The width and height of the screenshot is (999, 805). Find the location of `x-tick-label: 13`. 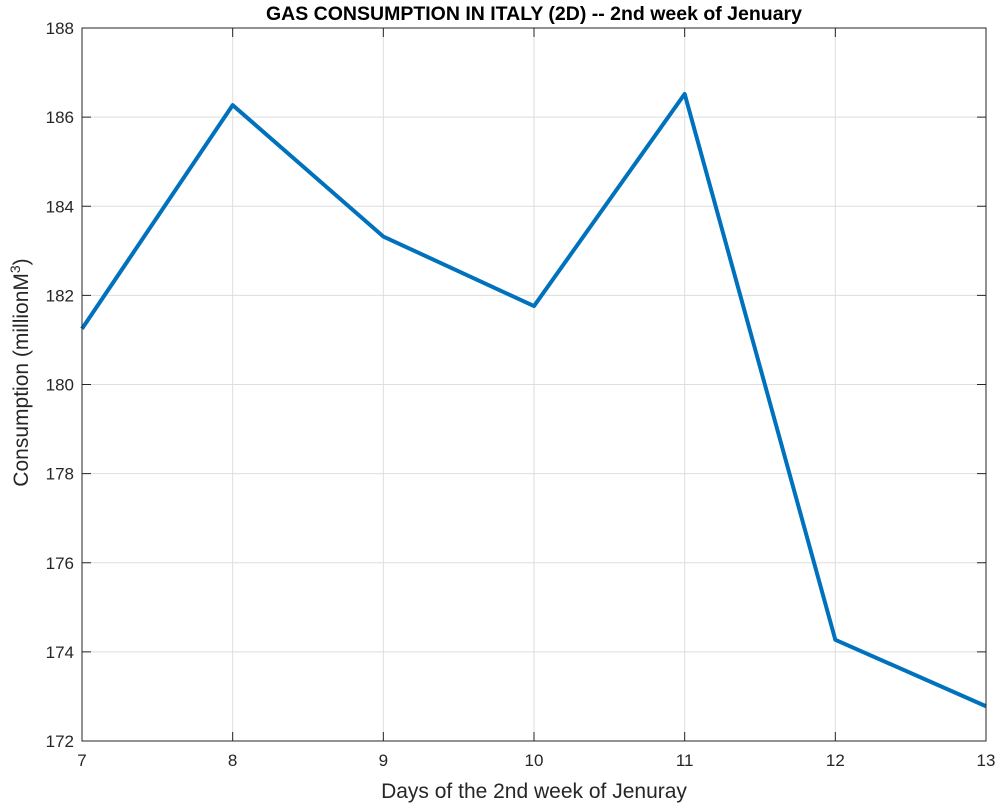

x-tick-label: 13 is located at coordinates (986, 760).